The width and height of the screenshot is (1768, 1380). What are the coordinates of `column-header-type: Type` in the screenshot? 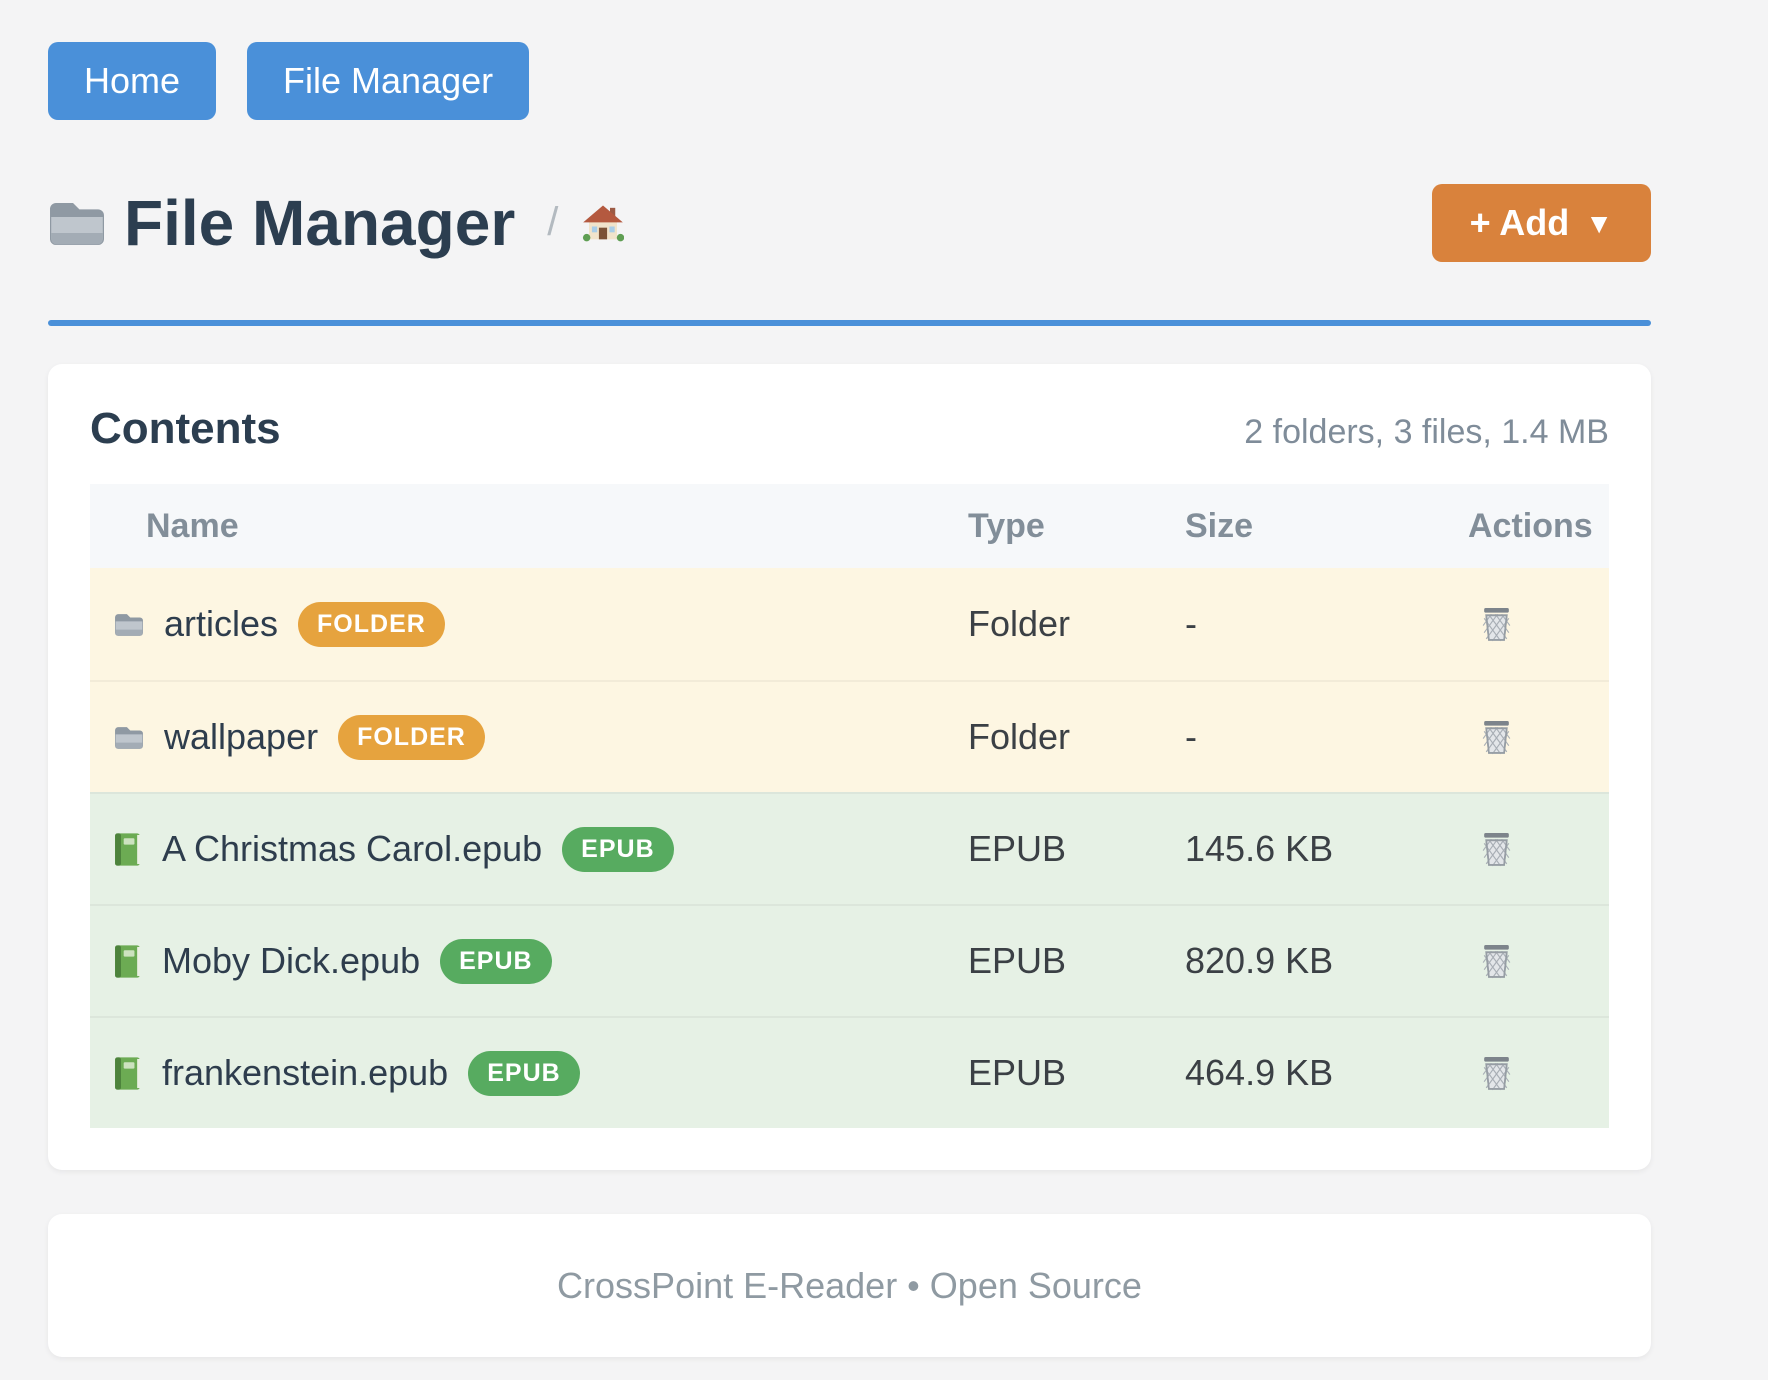 It's located at (1006, 525).